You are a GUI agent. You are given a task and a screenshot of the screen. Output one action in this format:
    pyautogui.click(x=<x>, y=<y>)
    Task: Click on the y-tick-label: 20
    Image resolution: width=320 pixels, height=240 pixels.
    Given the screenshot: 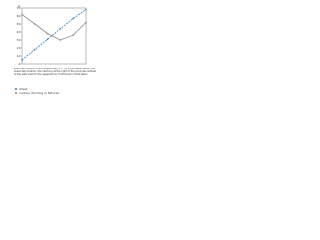 What is the action you would take?
    pyautogui.click(x=19, y=48)
    